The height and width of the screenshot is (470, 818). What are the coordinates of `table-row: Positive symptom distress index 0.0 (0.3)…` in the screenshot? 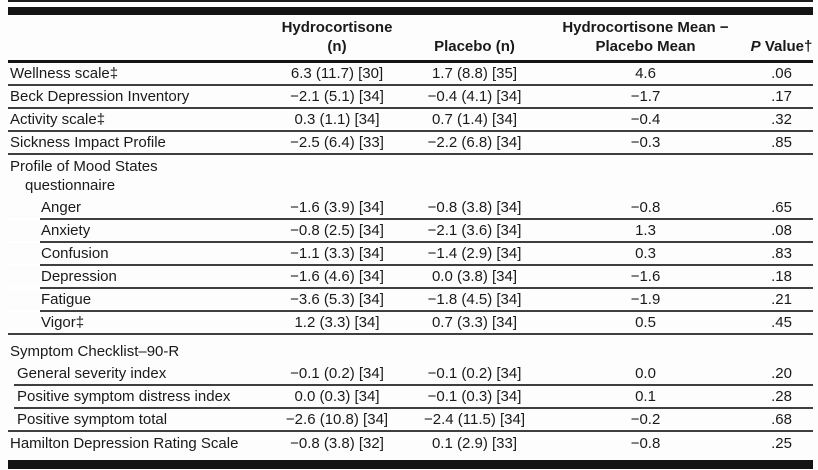 It's located at (410, 397).